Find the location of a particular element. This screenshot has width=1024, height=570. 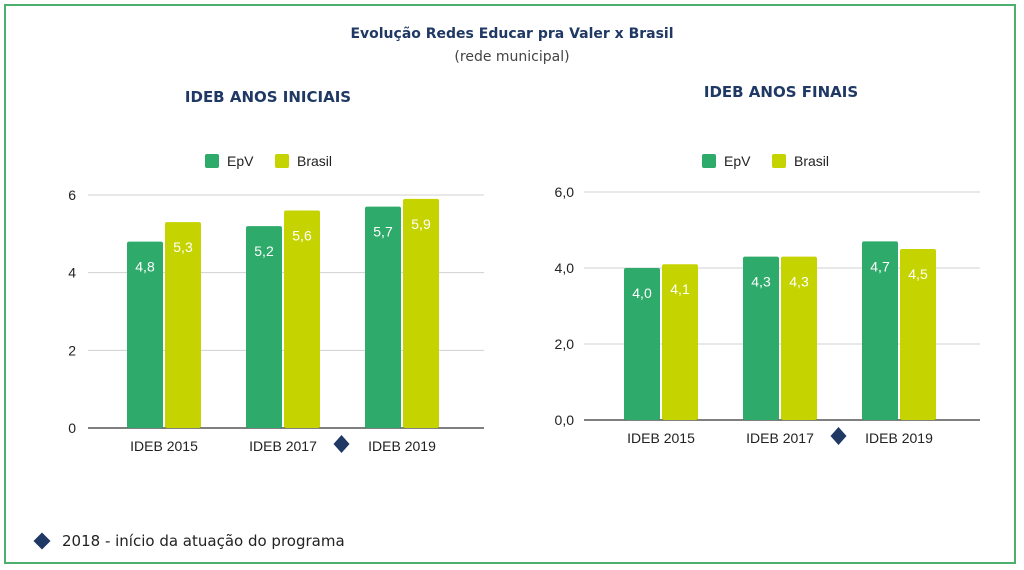

bar-value-label: 4,7 is located at coordinates (880, 266).